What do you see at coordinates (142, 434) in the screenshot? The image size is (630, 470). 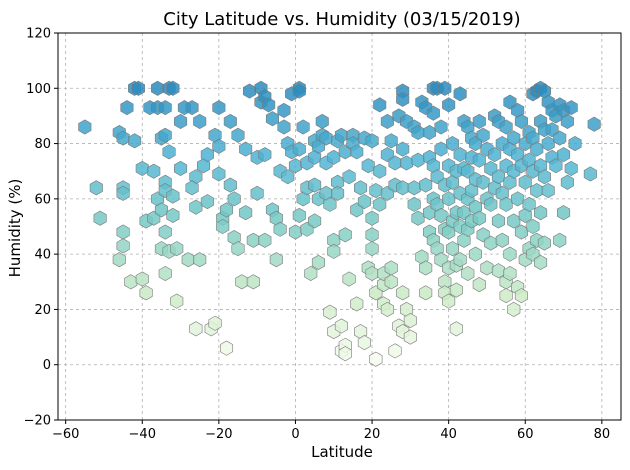 I see `x-tick-label: −40` at bounding box center [142, 434].